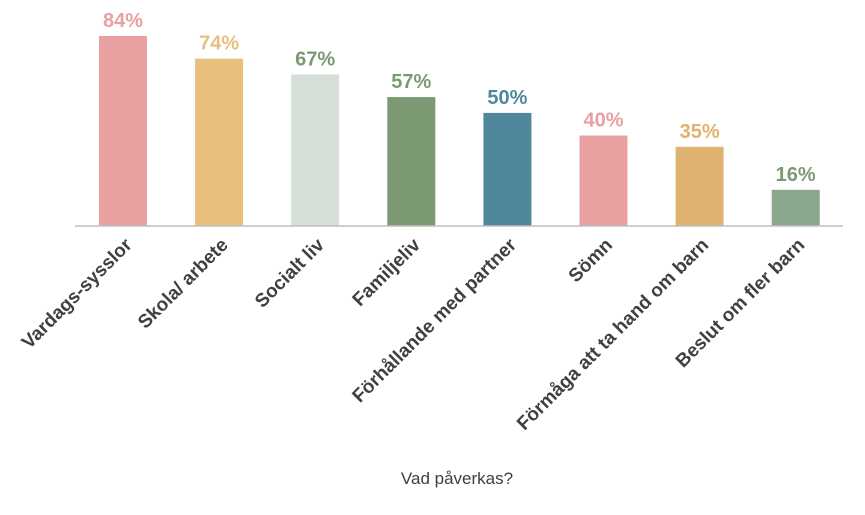 The image size is (865, 515). What do you see at coordinates (290, 273) in the screenshot?
I see `category-label-3: Socialt liv` at bounding box center [290, 273].